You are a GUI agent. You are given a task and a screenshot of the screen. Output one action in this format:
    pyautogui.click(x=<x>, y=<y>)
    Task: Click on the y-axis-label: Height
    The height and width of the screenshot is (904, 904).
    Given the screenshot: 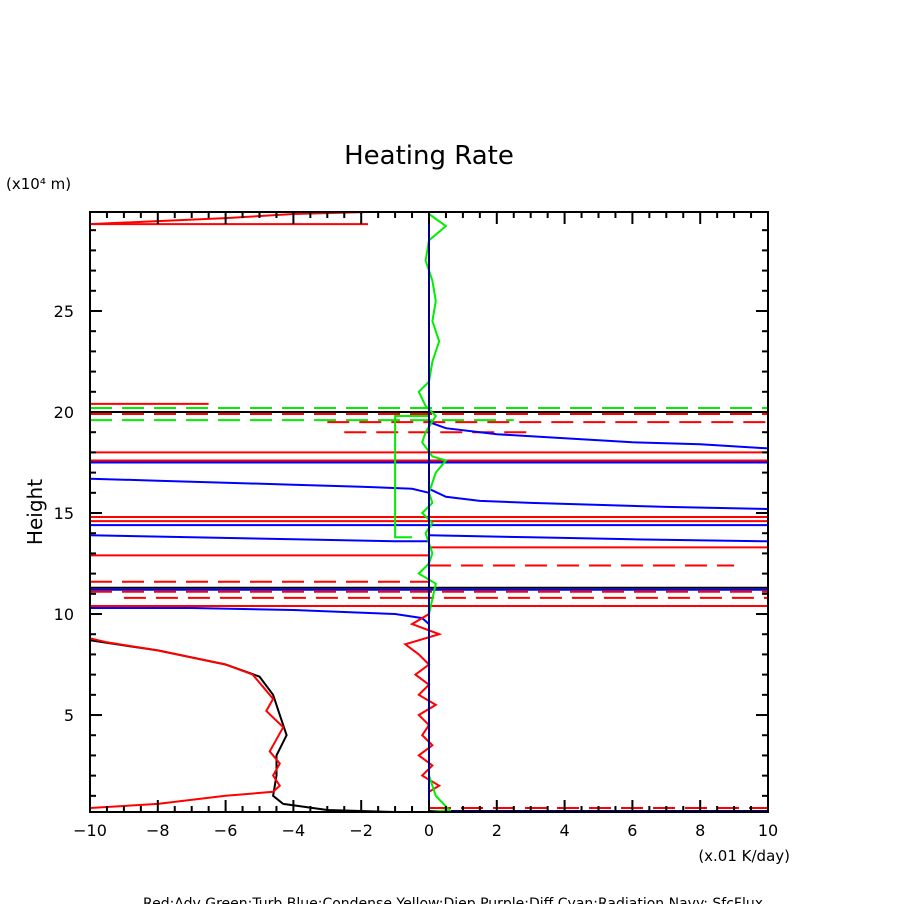 What is the action you would take?
    pyautogui.click(x=35, y=512)
    